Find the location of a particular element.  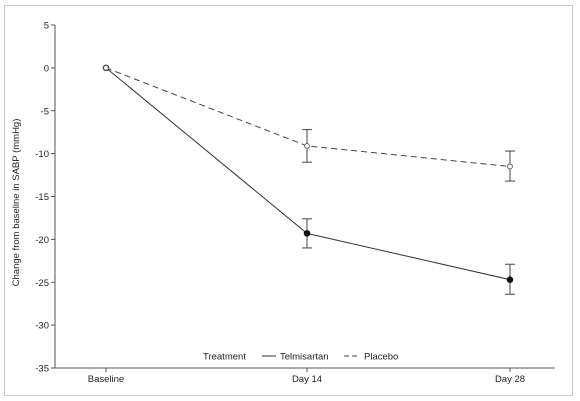

y-tick-label: -5 is located at coordinates (45, 111).